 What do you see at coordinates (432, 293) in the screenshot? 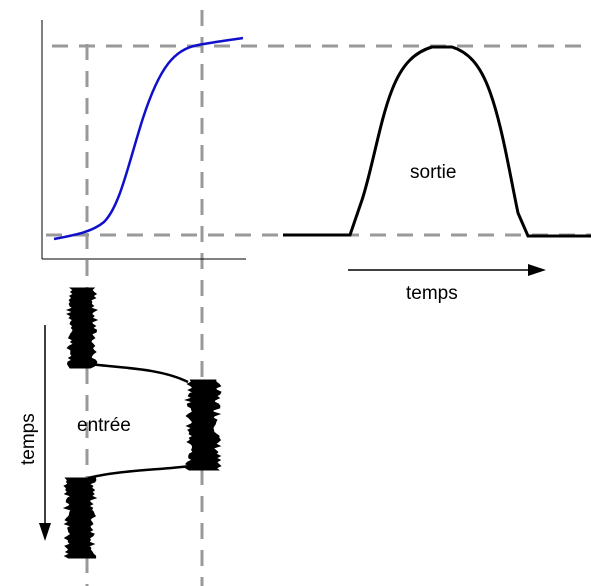
I see `time-label-horizontal: temps` at bounding box center [432, 293].